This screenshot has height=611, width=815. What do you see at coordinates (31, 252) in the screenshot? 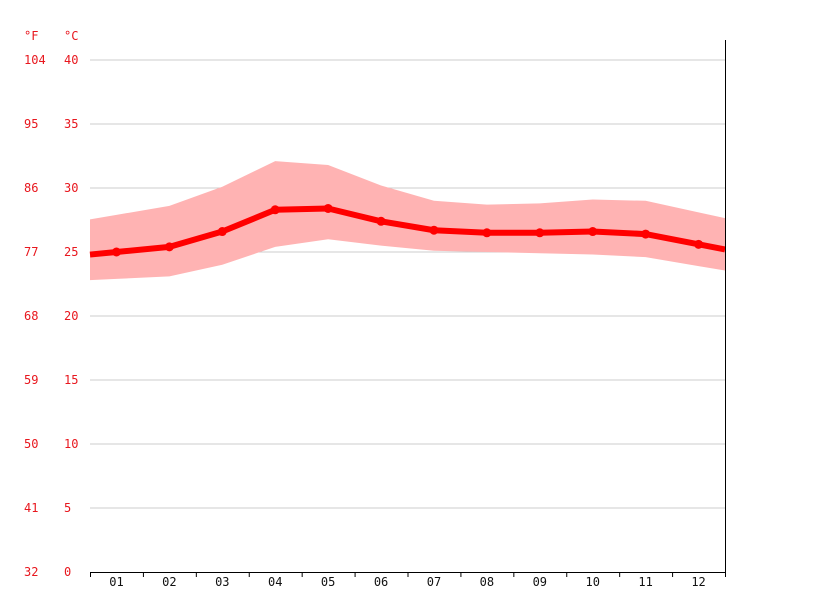
I see `y-tick-label-f: 77` at bounding box center [31, 252].